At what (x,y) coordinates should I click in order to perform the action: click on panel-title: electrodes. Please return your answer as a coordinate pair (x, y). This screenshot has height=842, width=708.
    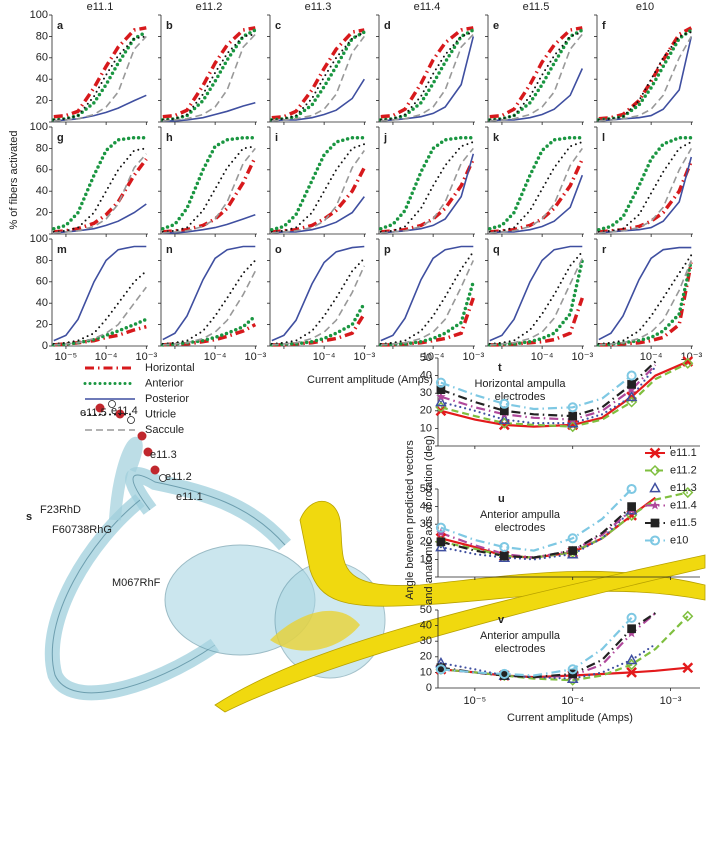
    Looking at the image, I should click on (520, 649).